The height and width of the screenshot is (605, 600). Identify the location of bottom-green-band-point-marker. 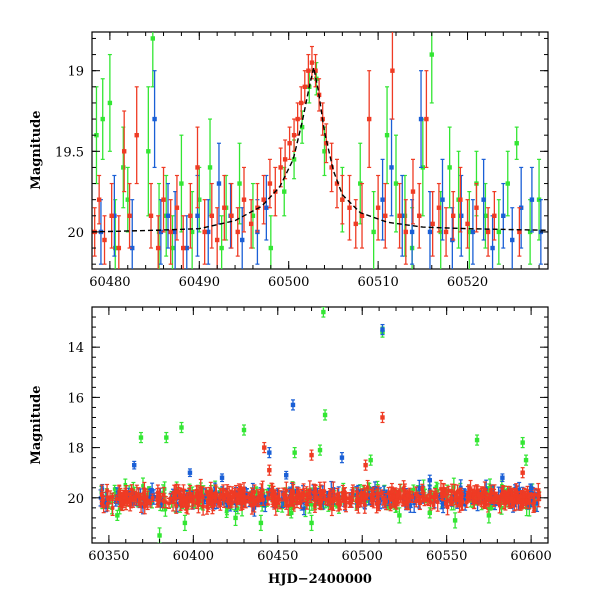
(312, 505).